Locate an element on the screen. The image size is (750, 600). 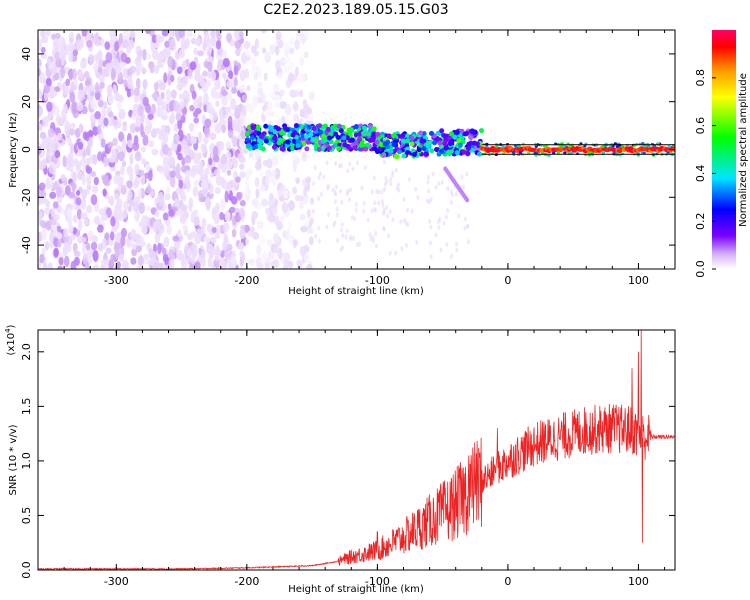
x-tick-label: 100 is located at coordinates (638, 280).